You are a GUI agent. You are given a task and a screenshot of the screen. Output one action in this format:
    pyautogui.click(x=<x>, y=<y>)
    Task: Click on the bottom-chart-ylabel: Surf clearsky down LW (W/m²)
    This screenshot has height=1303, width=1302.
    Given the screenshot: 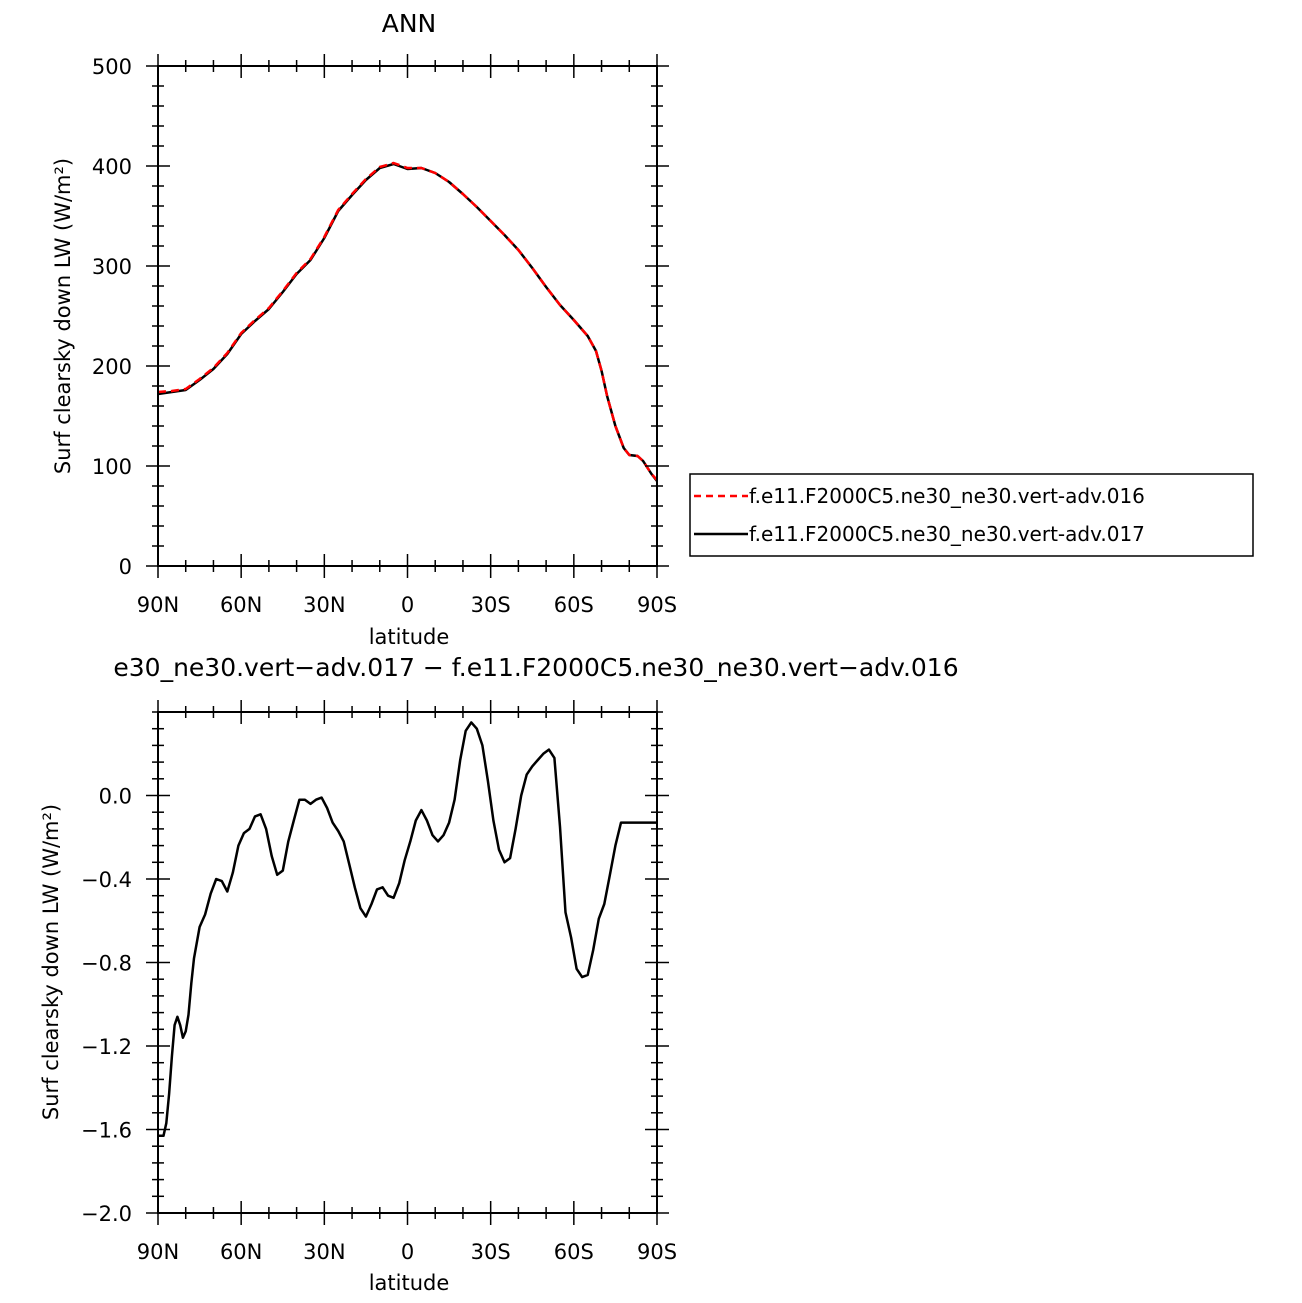 What is the action you would take?
    pyautogui.click(x=51, y=962)
    